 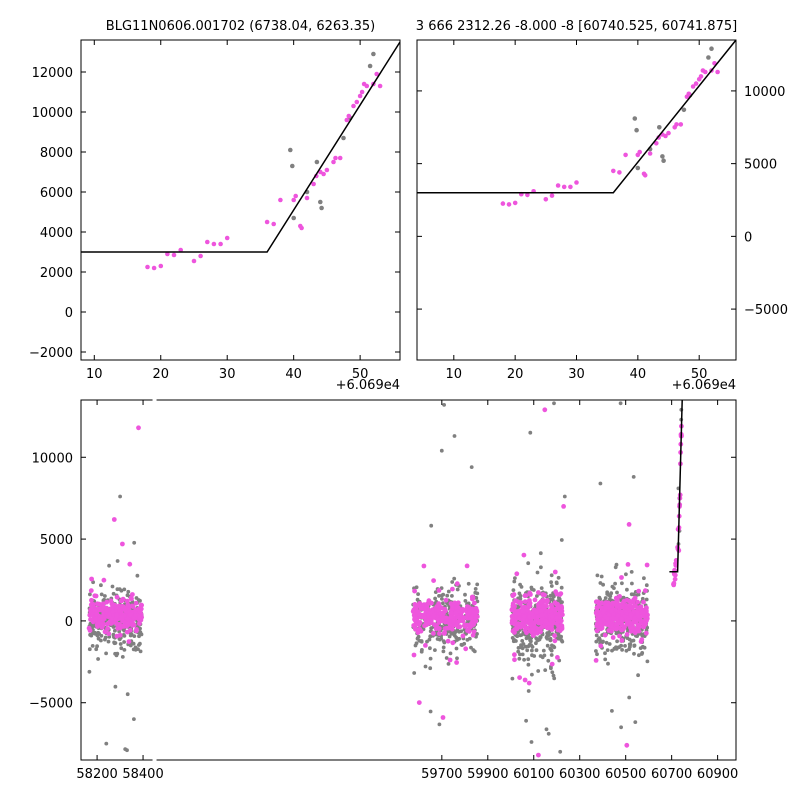 I want to click on x-tick-label: 60900, so click(x=717, y=774).